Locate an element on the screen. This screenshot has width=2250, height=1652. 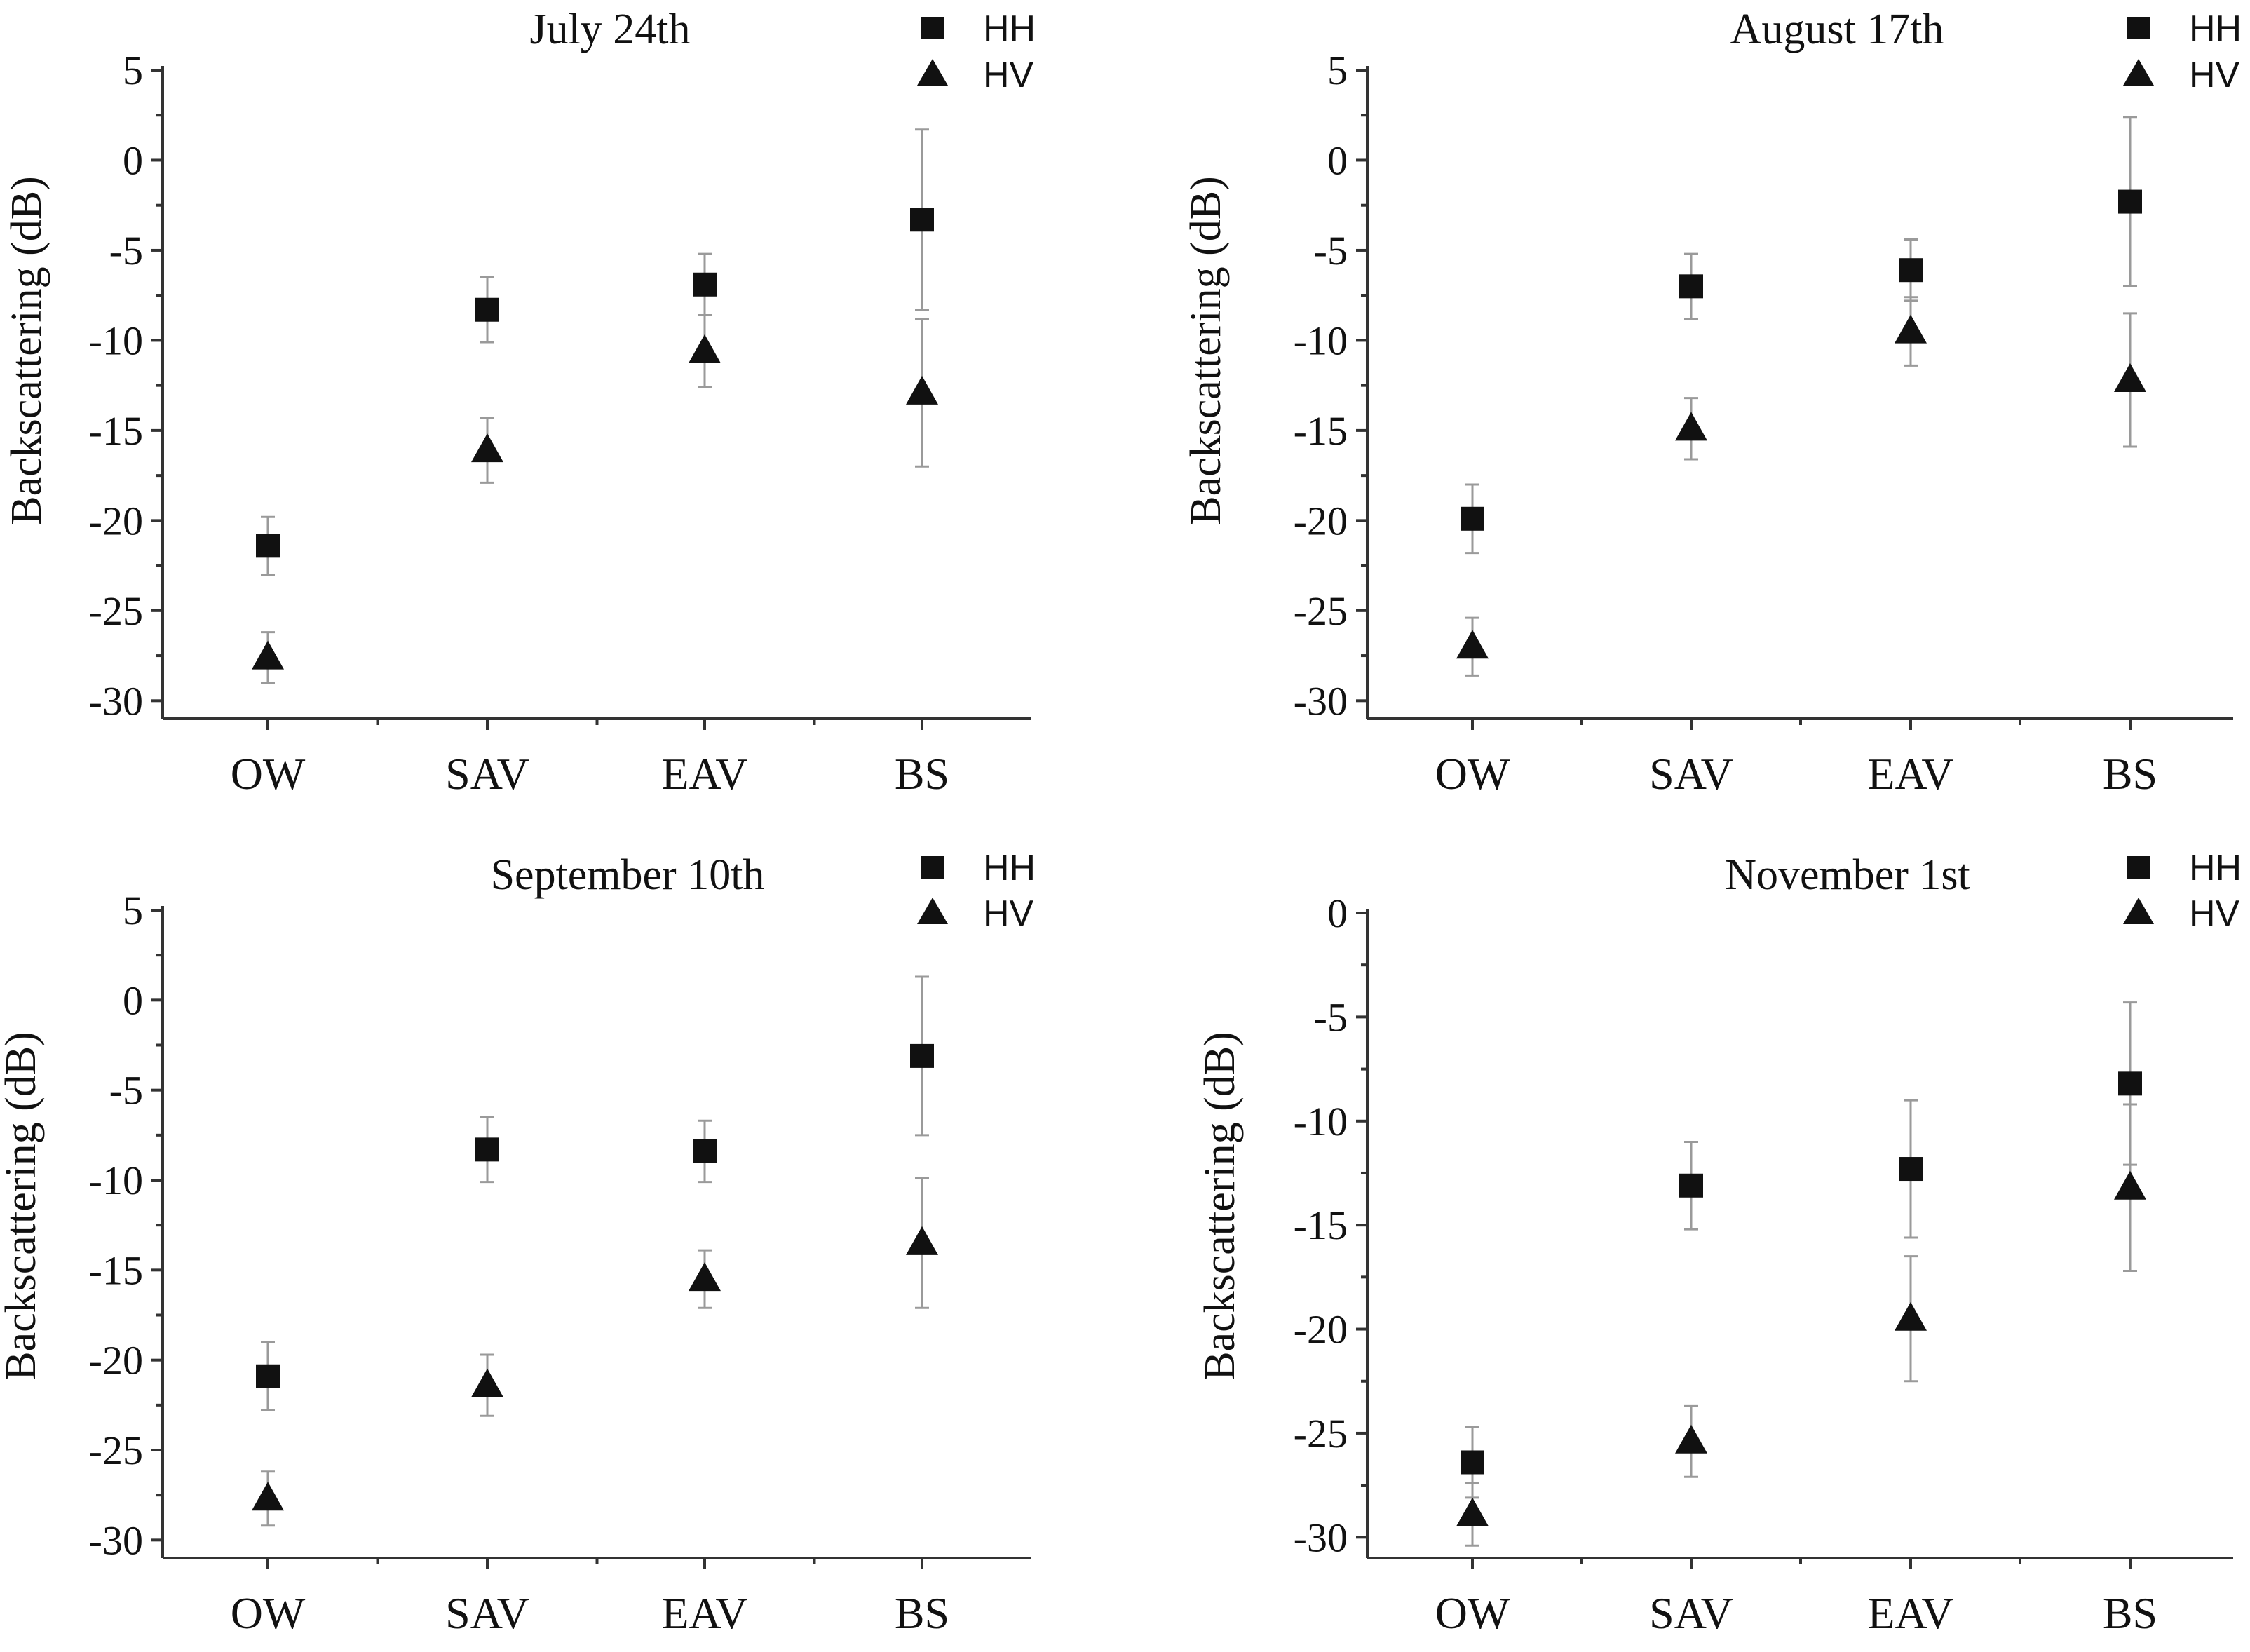
chart-title: August 17th is located at coordinates (1837, 29).